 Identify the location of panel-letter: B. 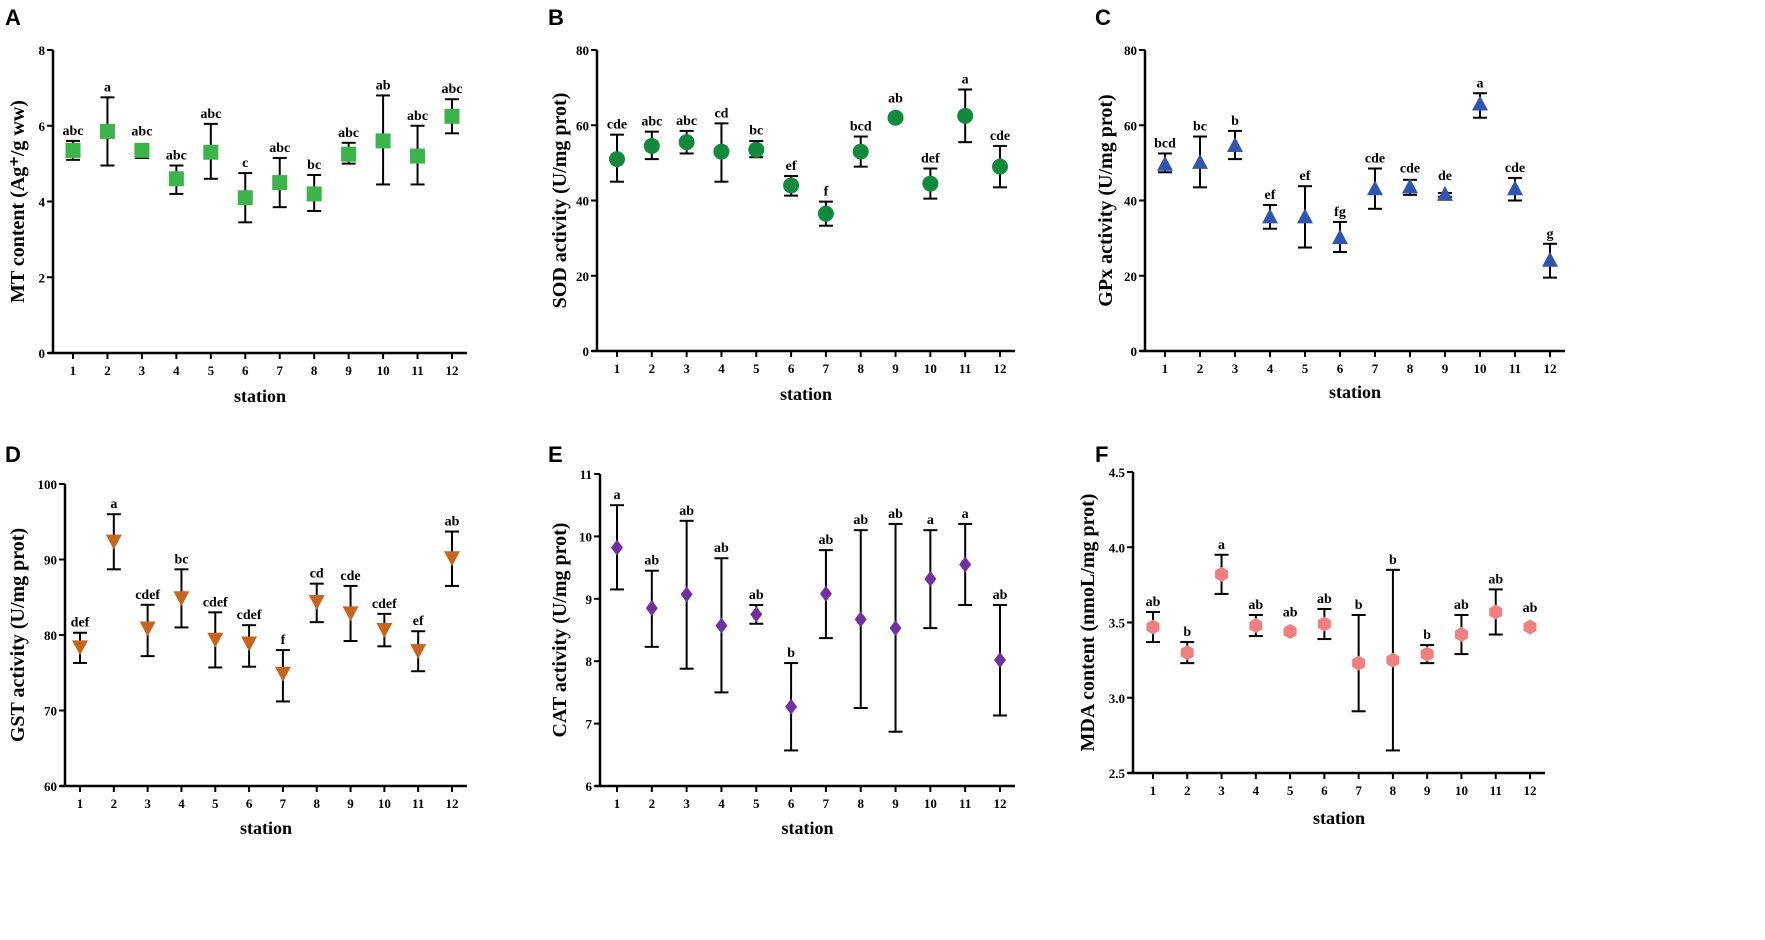
(556, 17).